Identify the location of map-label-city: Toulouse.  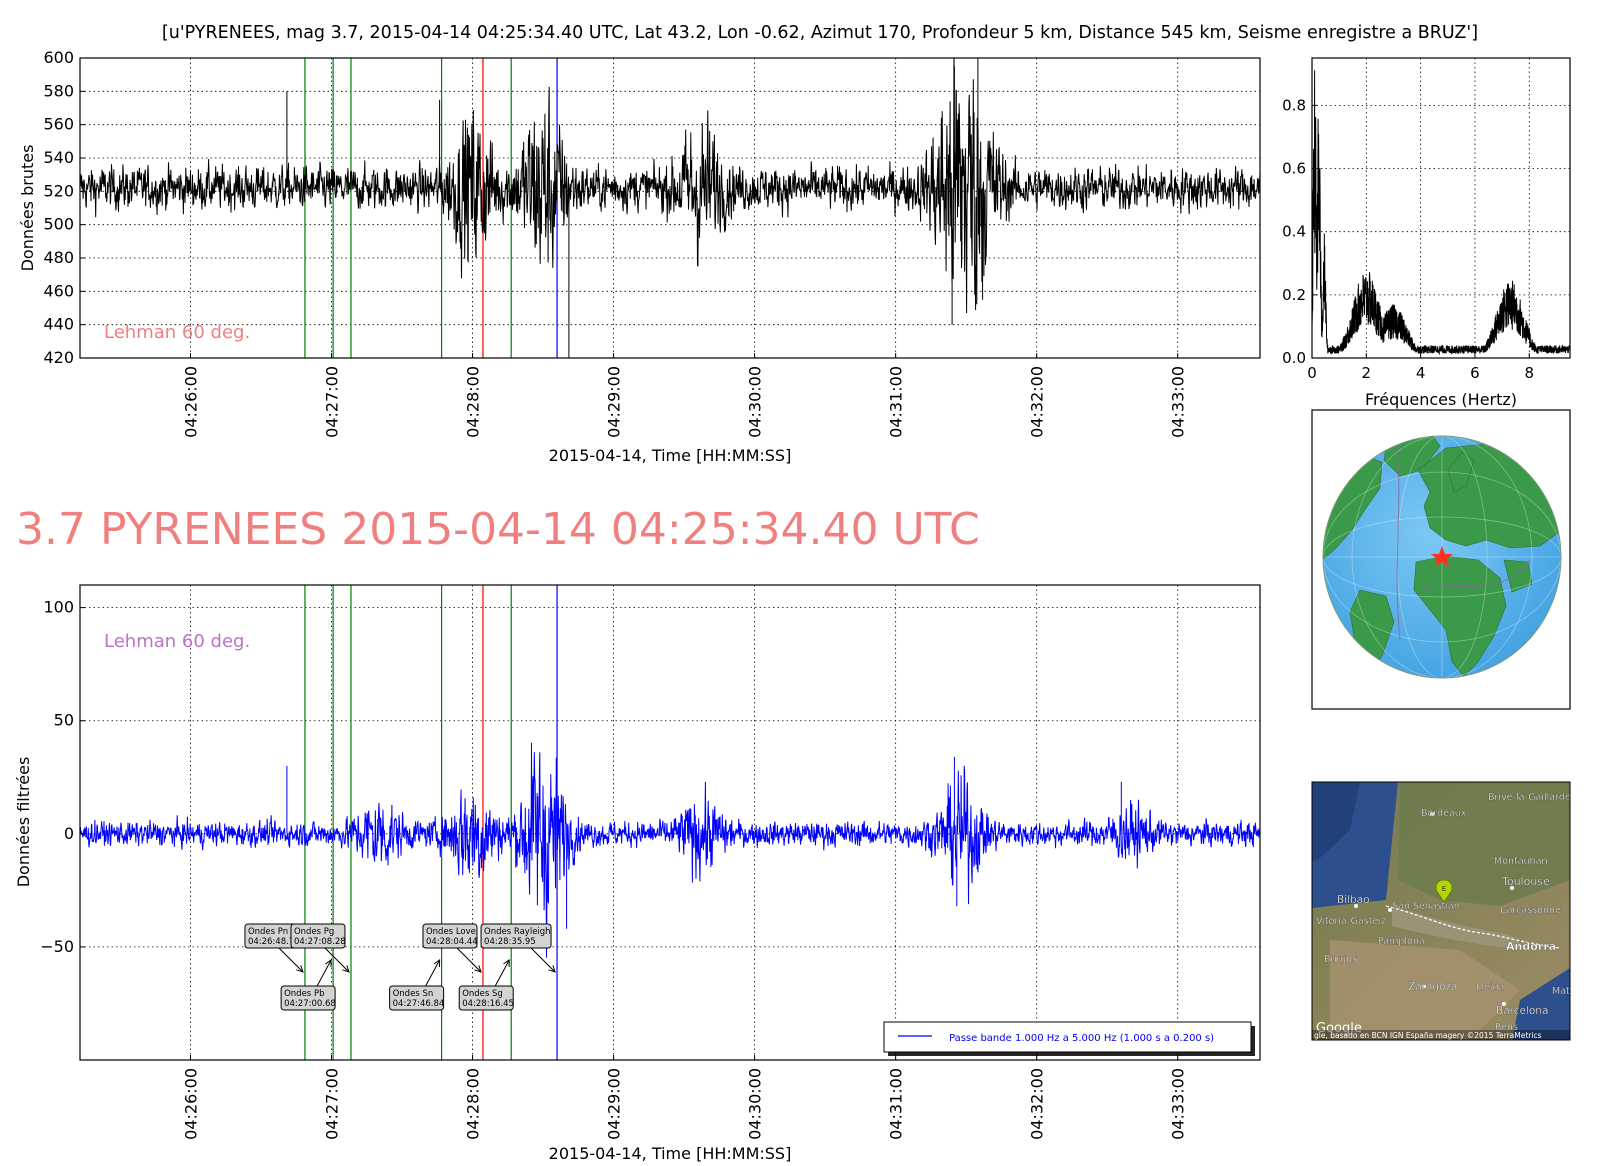
(1525, 881).